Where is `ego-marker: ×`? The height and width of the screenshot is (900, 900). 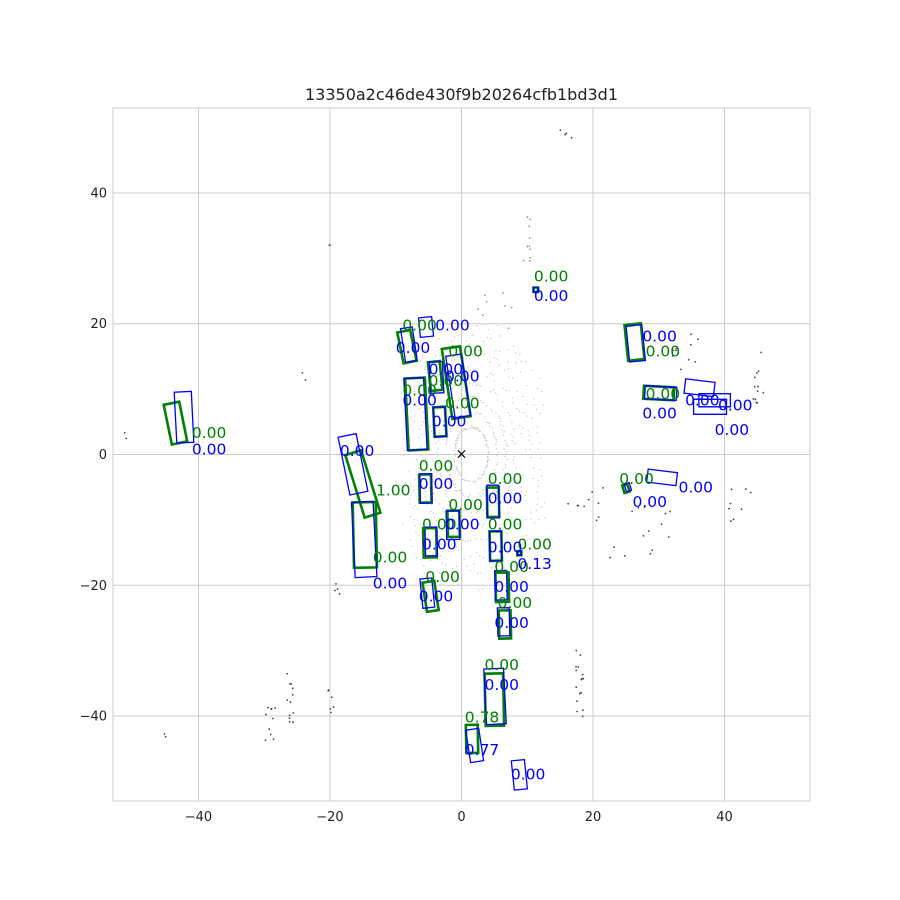 ego-marker: × is located at coordinates (462, 455).